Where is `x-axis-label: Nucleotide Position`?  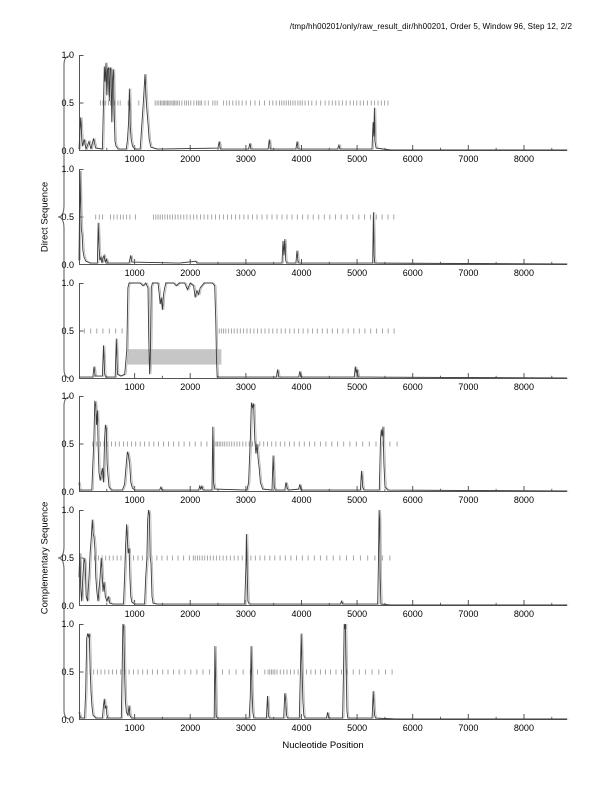 x-axis-label: Nucleotide Position is located at coordinates (323, 745).